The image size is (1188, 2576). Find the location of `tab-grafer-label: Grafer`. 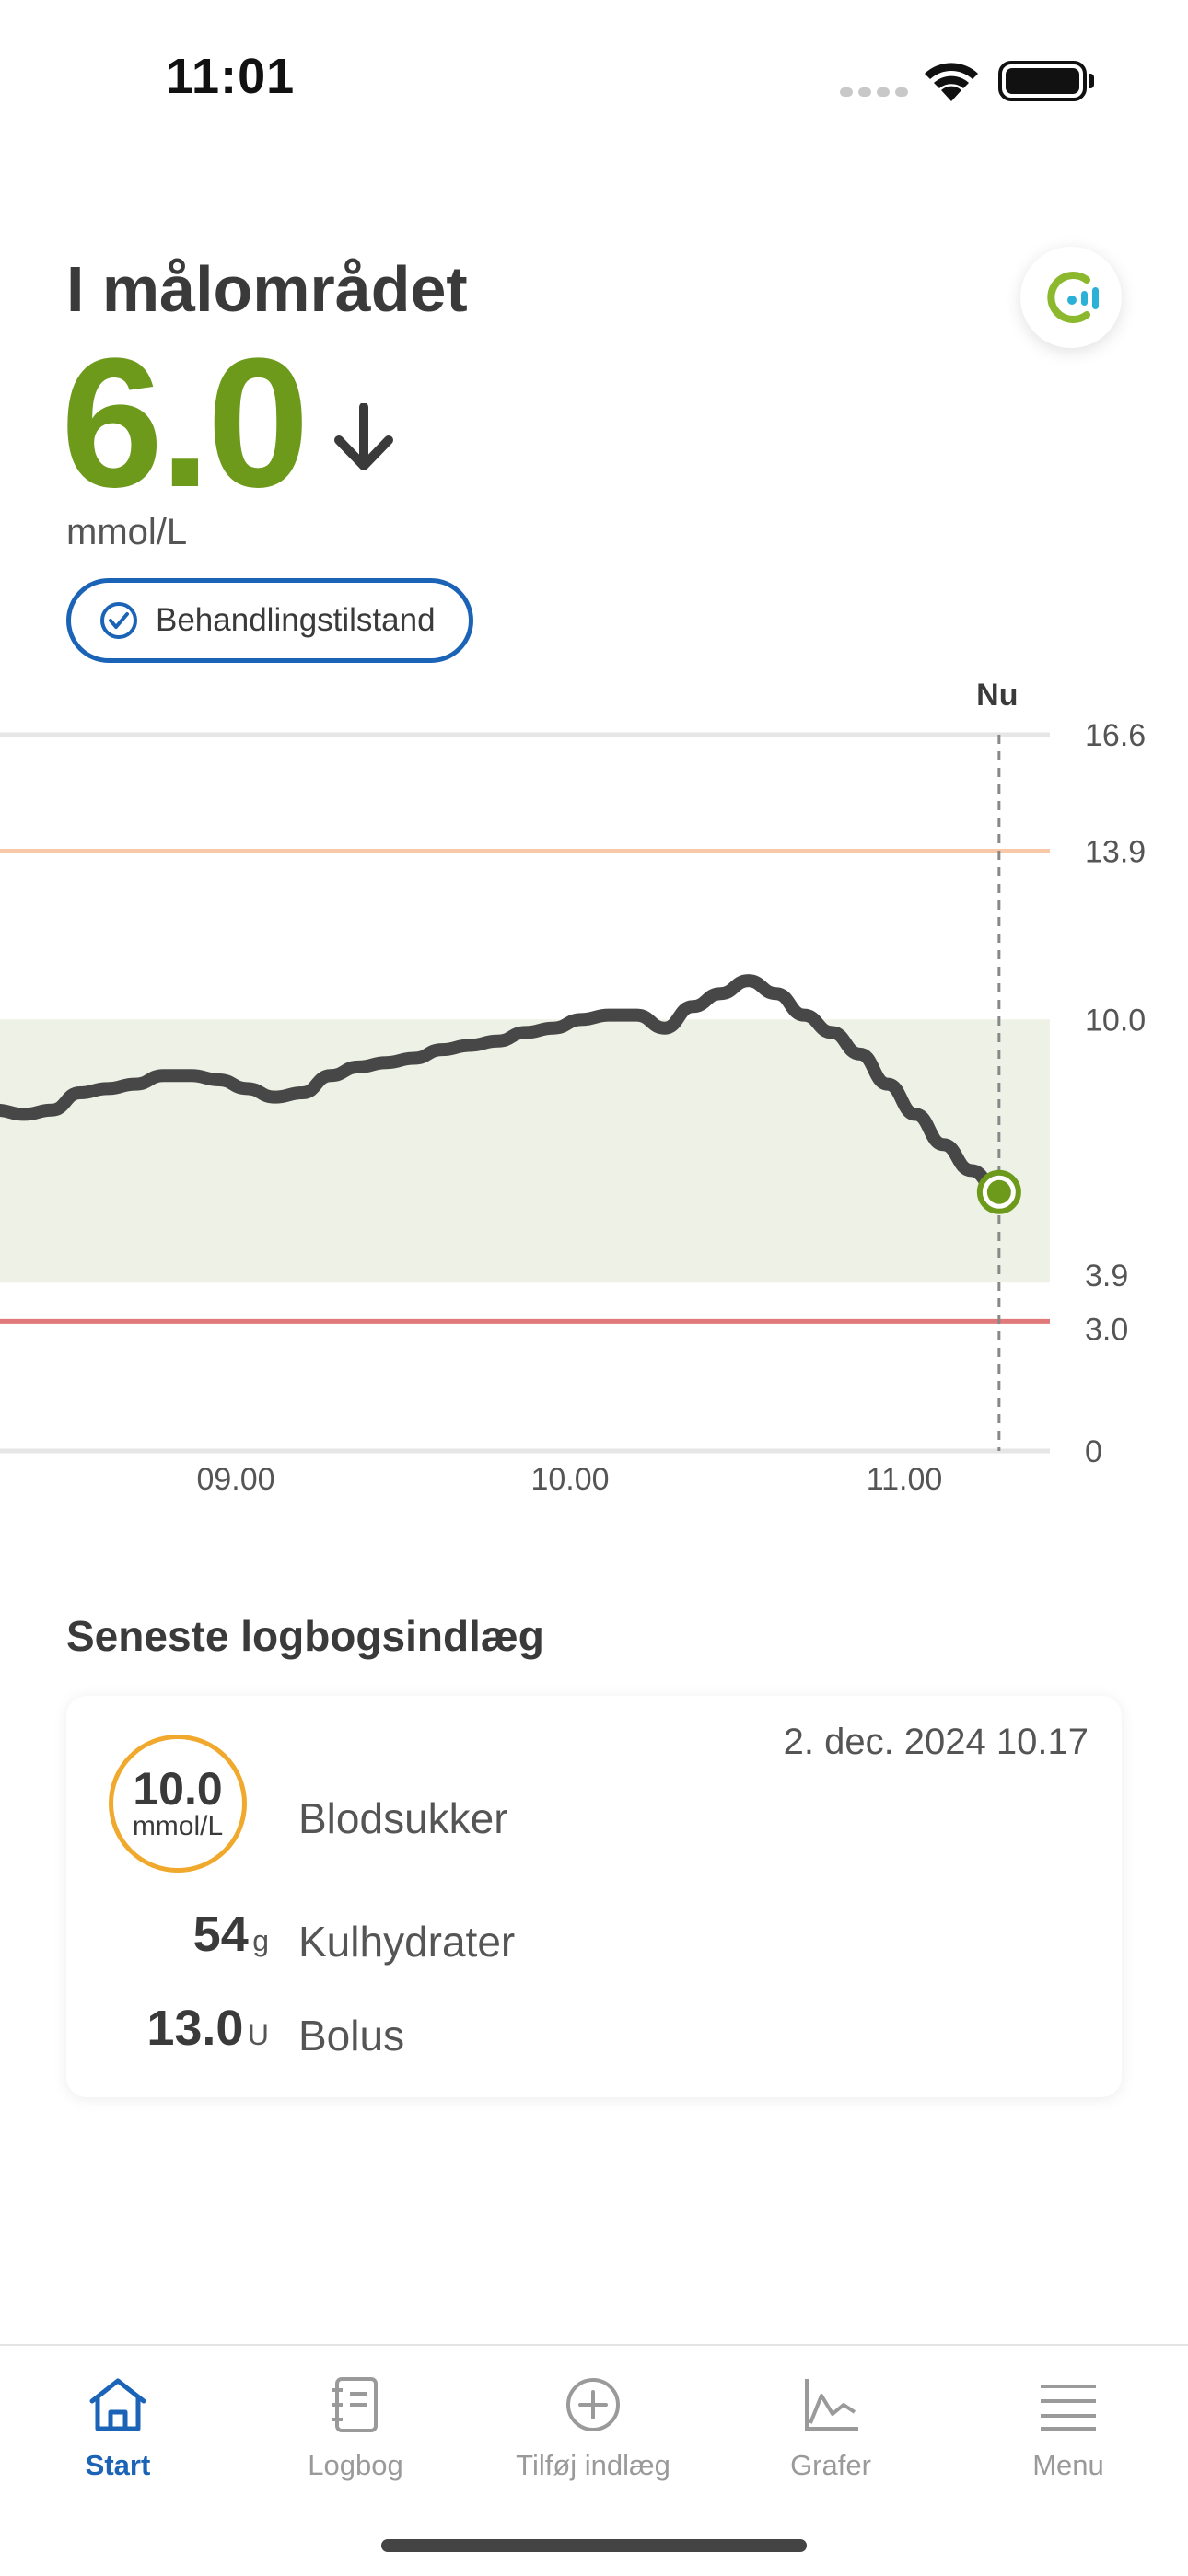

tab-grafer-label: Grafer is located at coordinates (830, 2465).